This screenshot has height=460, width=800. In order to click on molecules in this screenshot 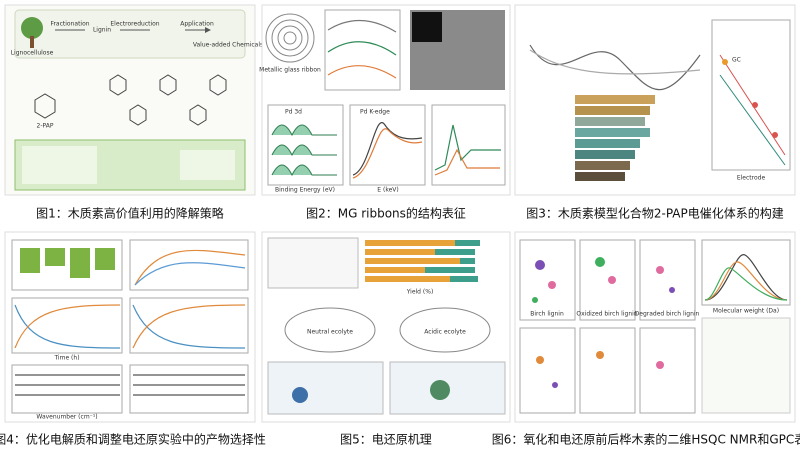, I will do `click(130, 100)`.